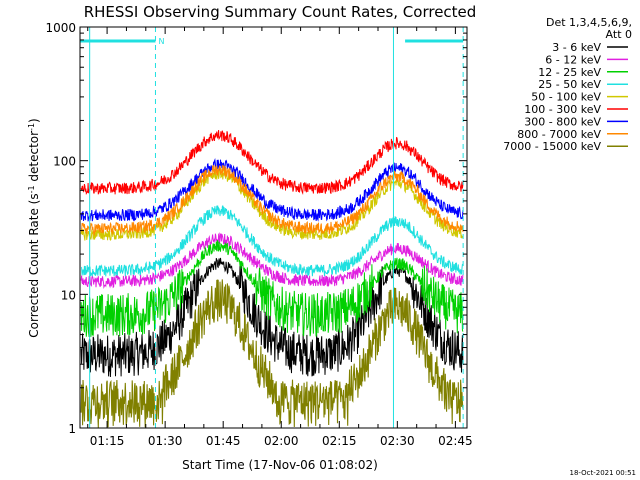  I want to click on x-tick-label-4: 02:15, so click(339, 441).